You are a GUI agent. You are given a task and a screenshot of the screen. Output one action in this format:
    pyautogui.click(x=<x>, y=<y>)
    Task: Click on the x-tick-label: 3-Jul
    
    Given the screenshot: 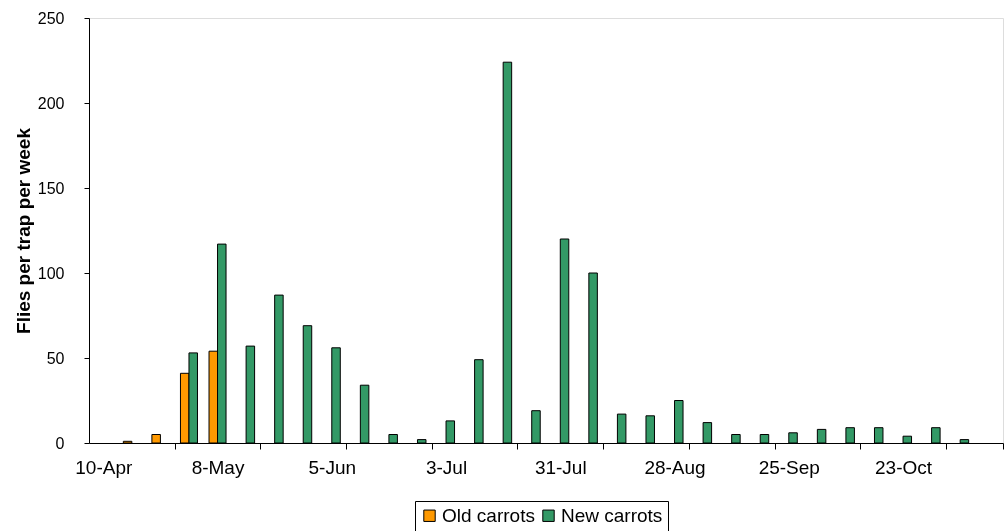 What is the action you would take?
    pyautogui.click(x=446, y=467)
    